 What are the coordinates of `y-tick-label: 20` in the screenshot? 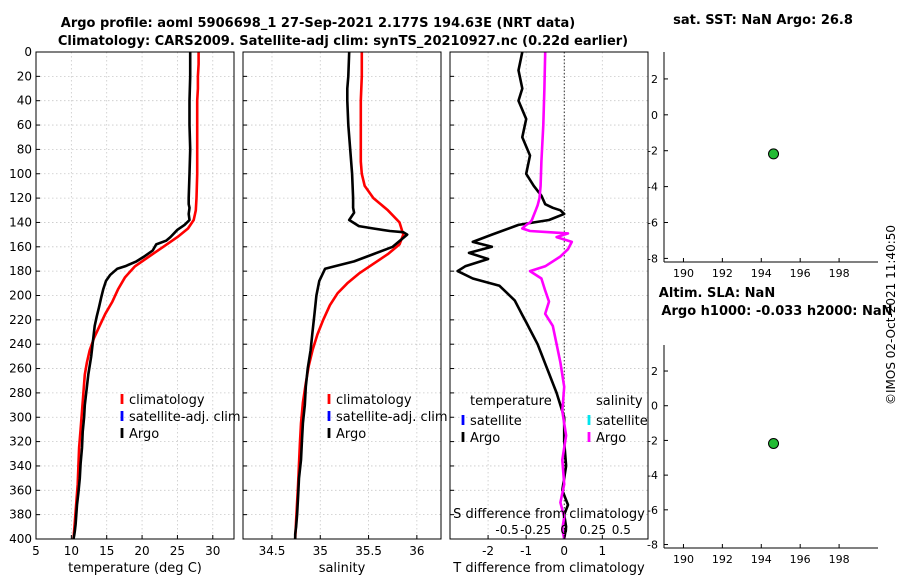 It's located at (24, 76).